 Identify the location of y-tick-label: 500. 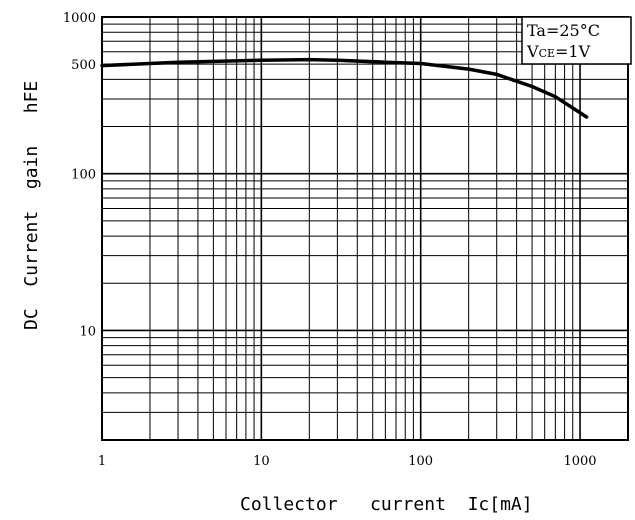
(83, 65).